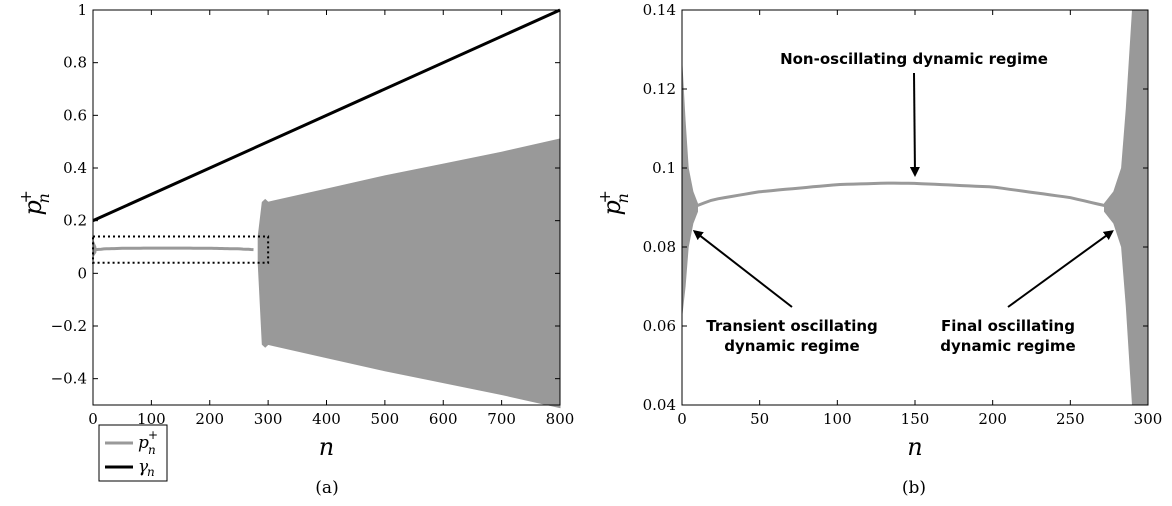  Describe the element at coordinates (1148, 419) in the screenshot. I see `panel-b-xtick-label: 300` at that location.